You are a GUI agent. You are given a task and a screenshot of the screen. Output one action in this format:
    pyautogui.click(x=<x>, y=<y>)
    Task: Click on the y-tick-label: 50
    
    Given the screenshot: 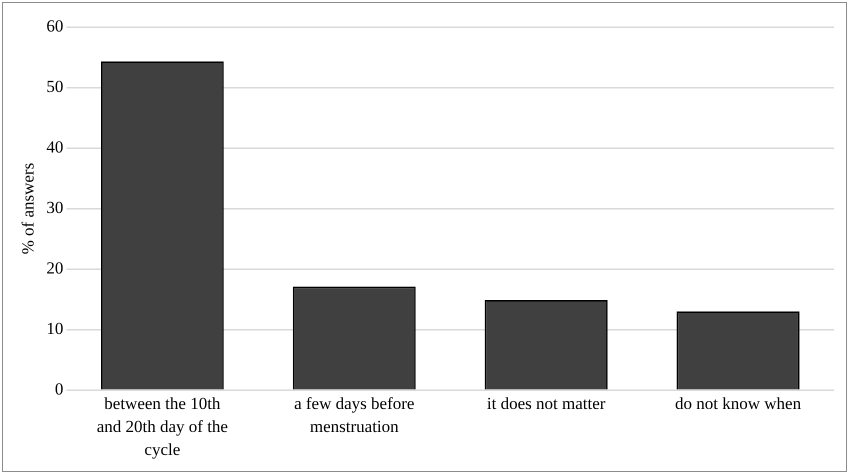 What is the action you would take?
    pyautogui.click(x=55, y=86)
    